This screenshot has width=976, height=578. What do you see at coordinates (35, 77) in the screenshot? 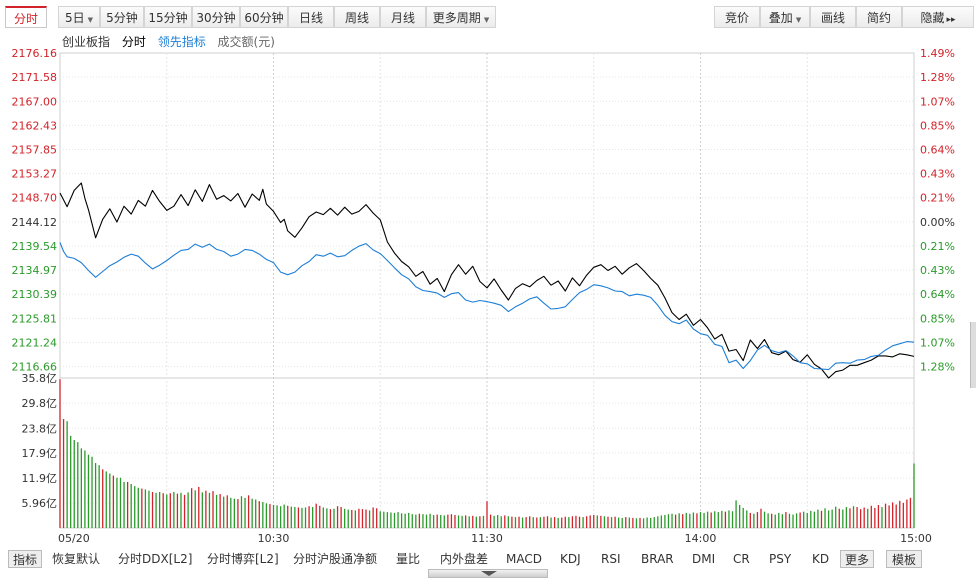
I see `price-tick-label: 2171.58` at bounding box center [35, 77].